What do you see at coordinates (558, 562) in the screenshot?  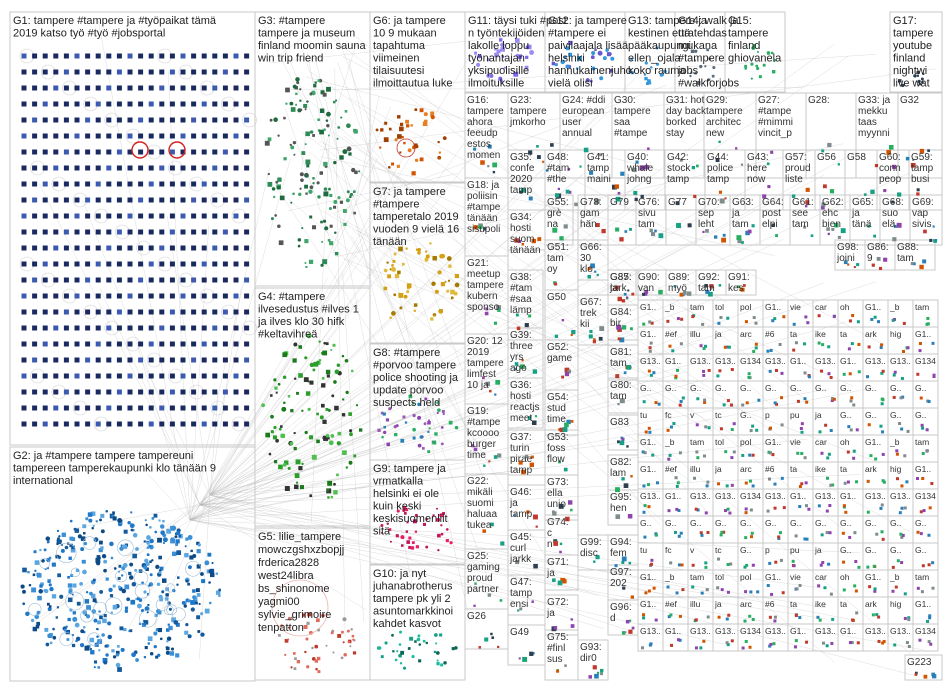 I see `group-label-g71: G71:` at bounding box center [558, 562].